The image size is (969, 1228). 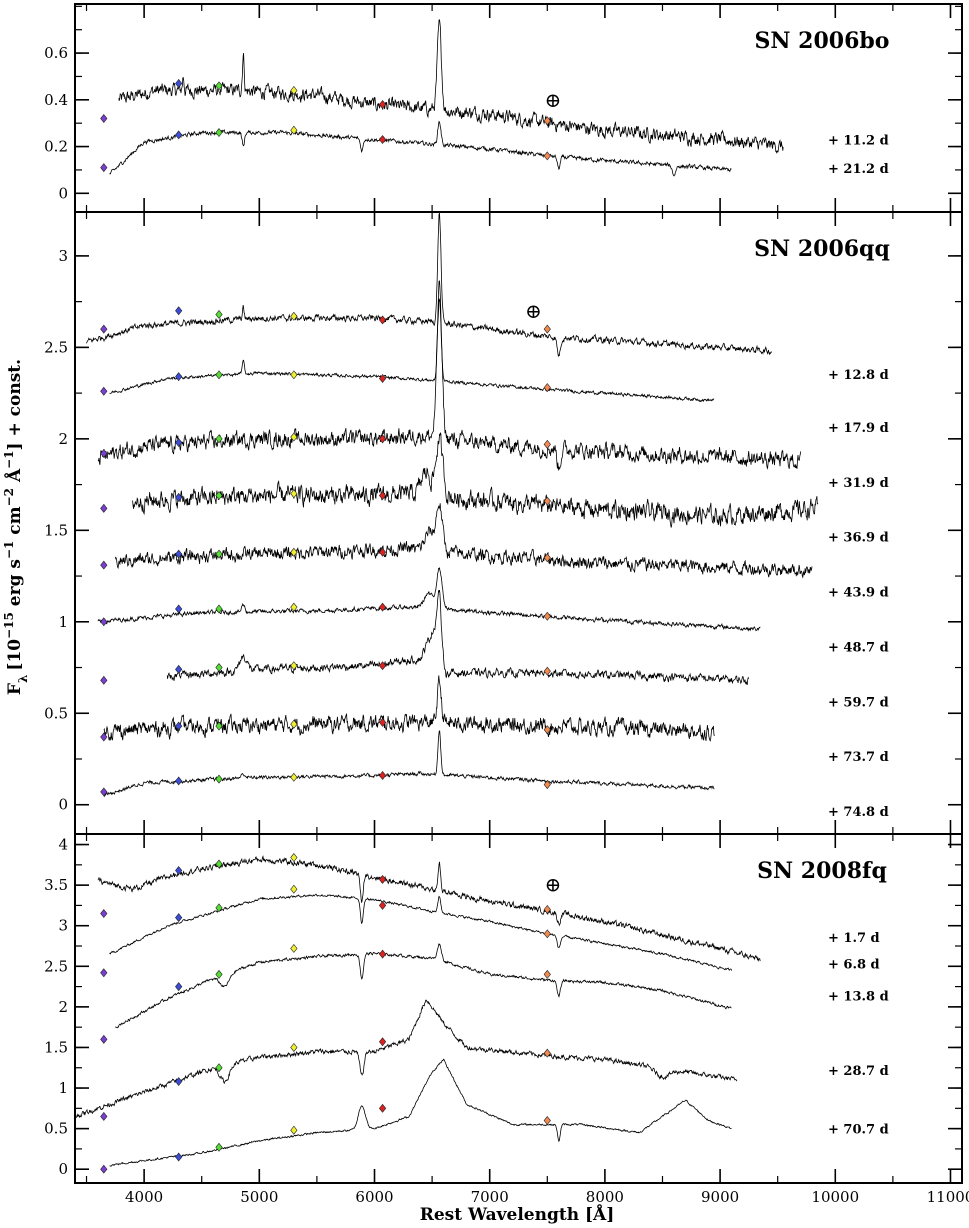 What do you see at coordinates (854, 965) in the screenshot?
I see `epoch-label: + 6.8 d` at bounding box center [854, 965].